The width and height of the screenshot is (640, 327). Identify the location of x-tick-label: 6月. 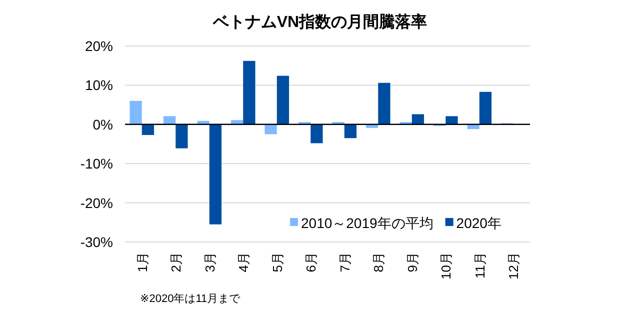
(311, 262).